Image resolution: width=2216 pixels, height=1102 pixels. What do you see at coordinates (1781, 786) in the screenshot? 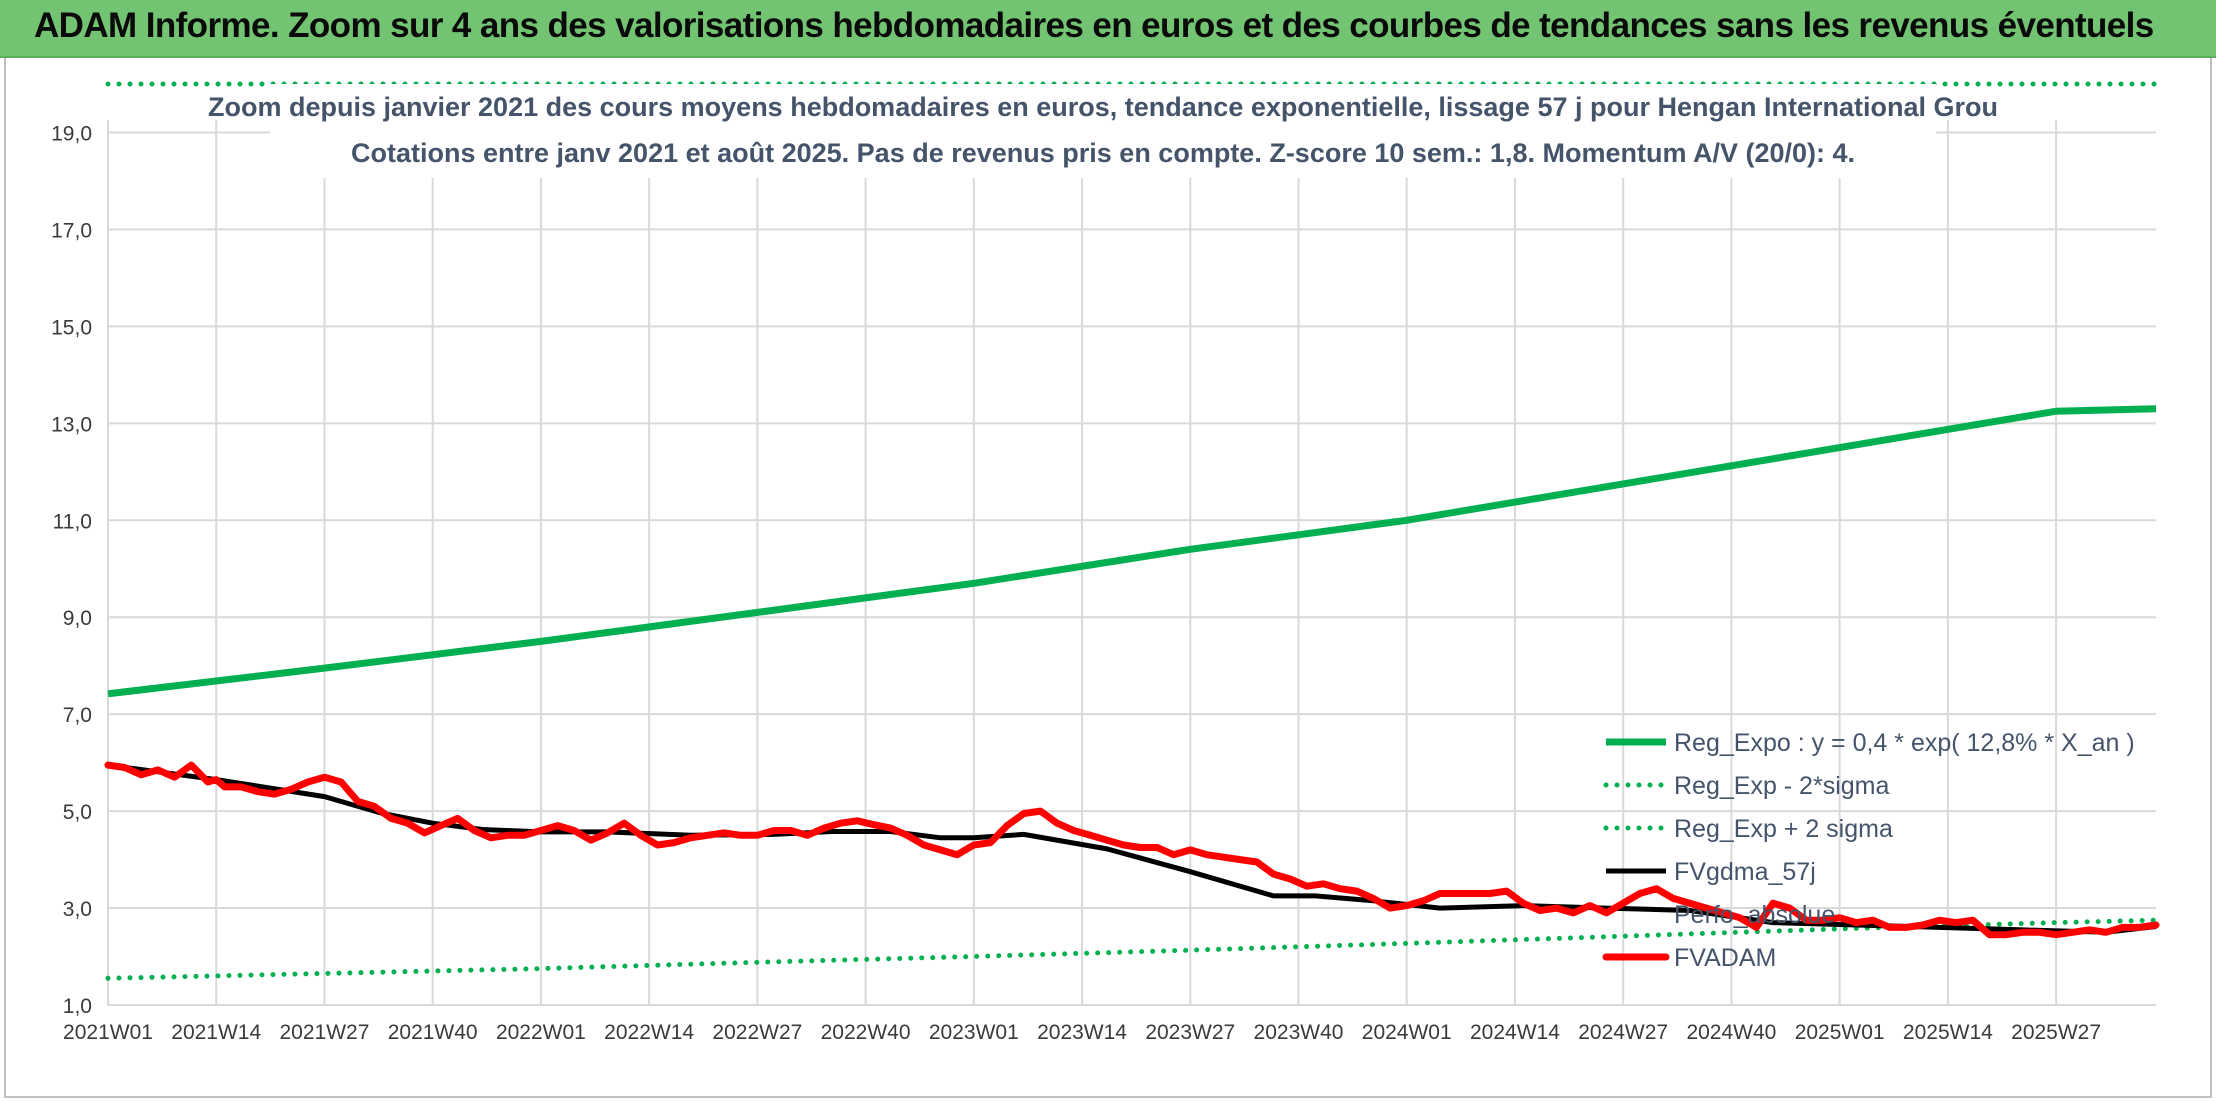
I see `legend-label-1: Reg_Exp - 2*sigma` at bounding box center [1781, 786].